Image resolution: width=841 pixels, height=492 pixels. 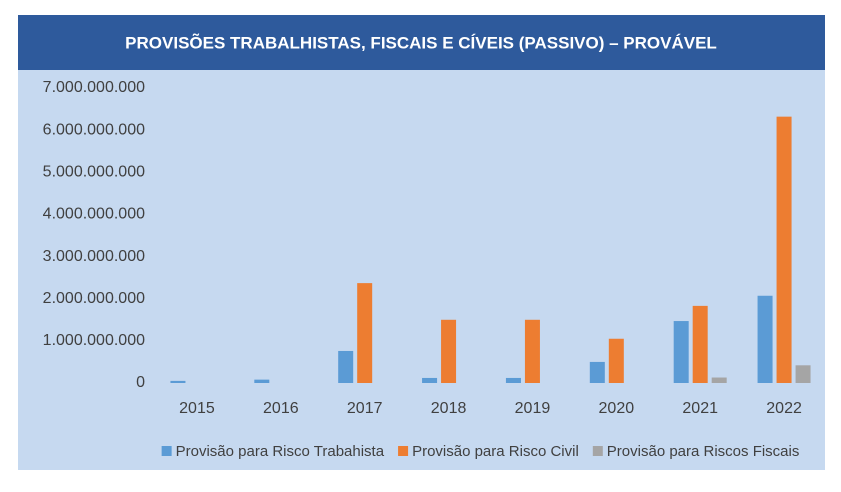 I want to click on y-tick-label: 0, so click(x=140, y=382).